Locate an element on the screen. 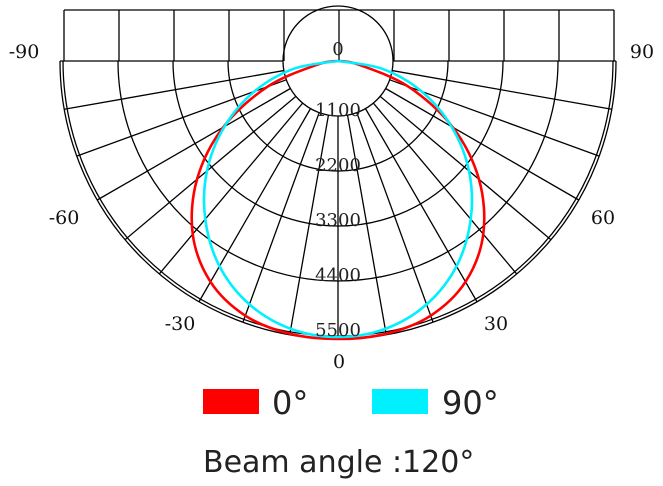 The width and height of the screenshot is (663, 486). angle-tick-label: 60 is located at coordinates (603, 218).